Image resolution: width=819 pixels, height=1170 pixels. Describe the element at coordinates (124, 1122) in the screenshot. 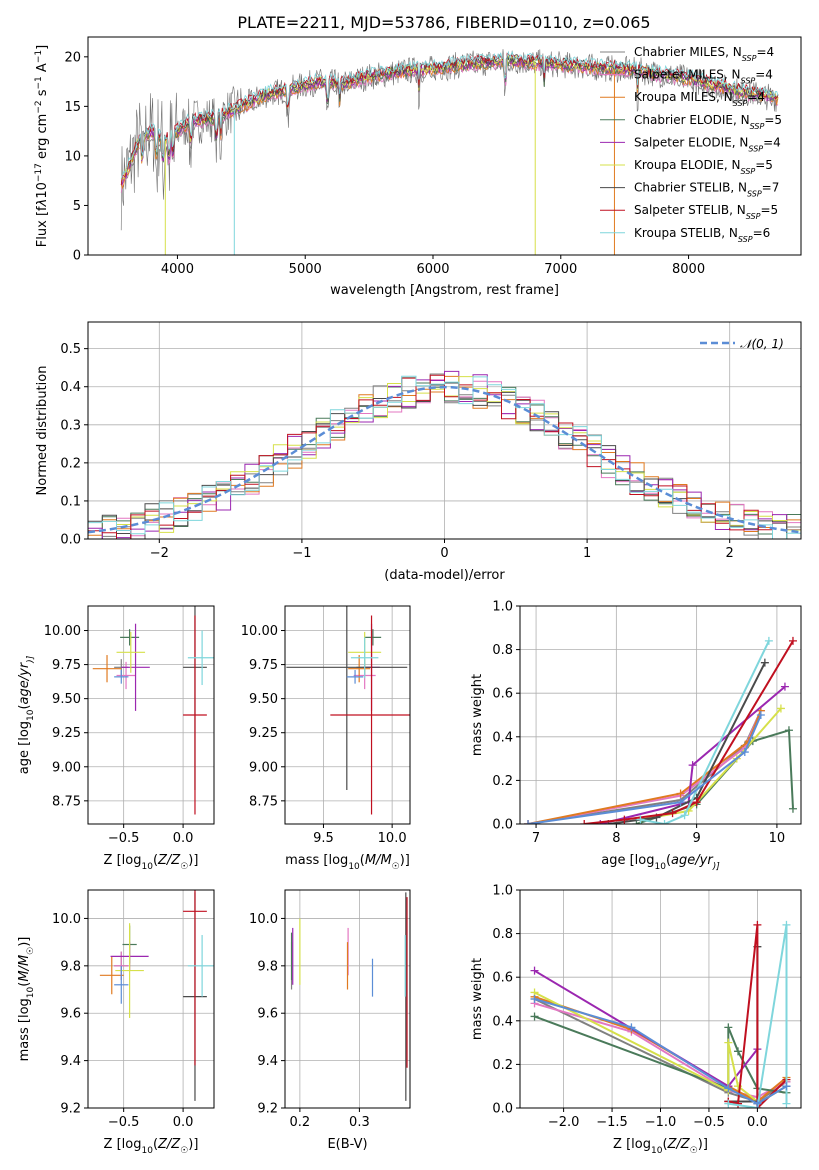

I see `x-tick-label: −0.5` at that location.